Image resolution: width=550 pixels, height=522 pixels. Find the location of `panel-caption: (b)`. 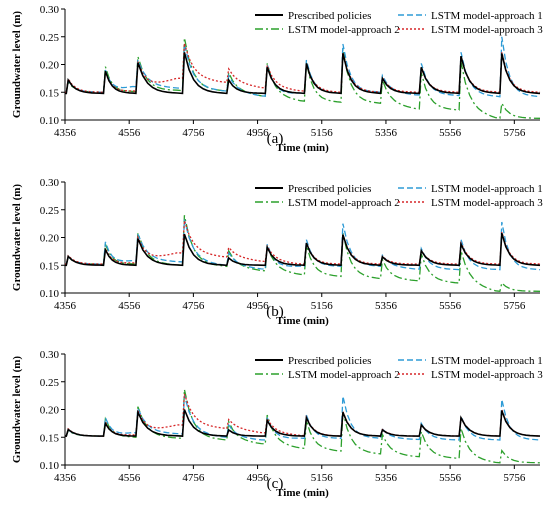

panel-caption: (b) is located at coordinates (275, 312).